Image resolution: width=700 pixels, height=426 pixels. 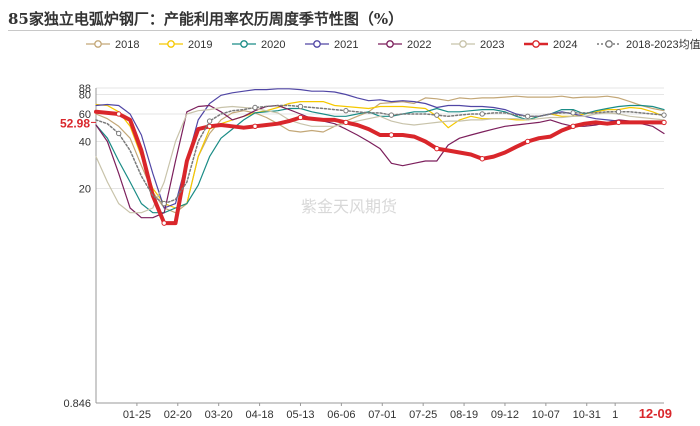 I want to click on y-tick-label: 20, so click(x=85, y=189).